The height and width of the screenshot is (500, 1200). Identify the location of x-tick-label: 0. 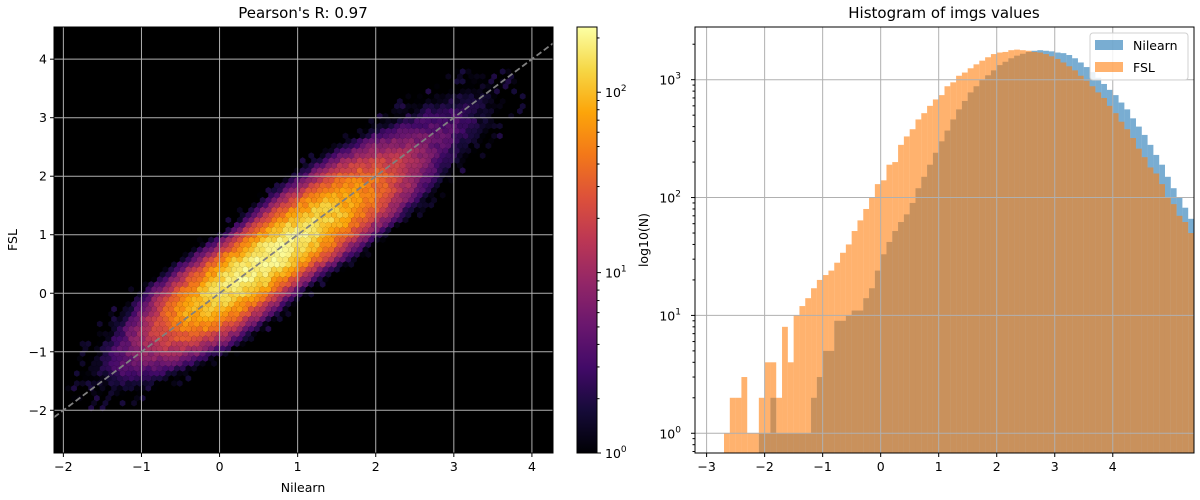
(881, 466).